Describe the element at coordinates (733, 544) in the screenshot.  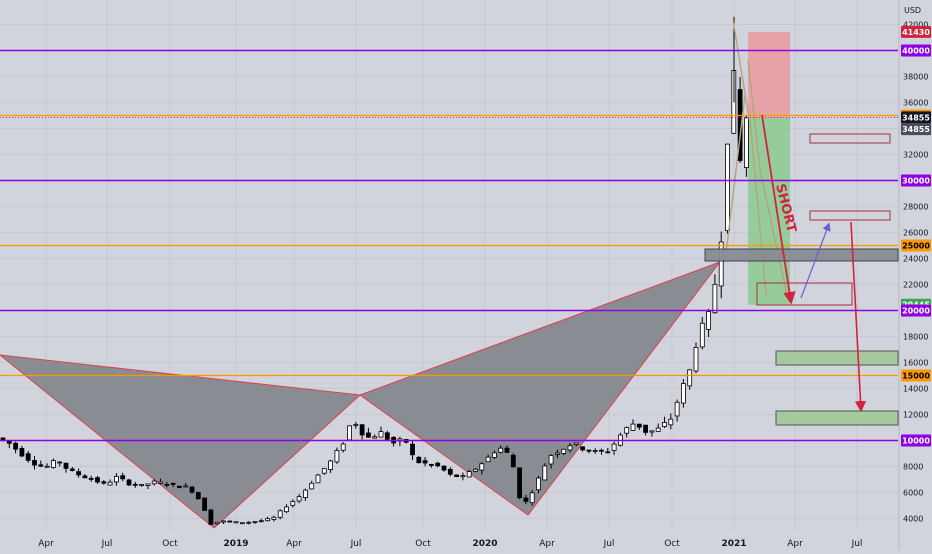
I see `x-axis-label: 2021` at that location.